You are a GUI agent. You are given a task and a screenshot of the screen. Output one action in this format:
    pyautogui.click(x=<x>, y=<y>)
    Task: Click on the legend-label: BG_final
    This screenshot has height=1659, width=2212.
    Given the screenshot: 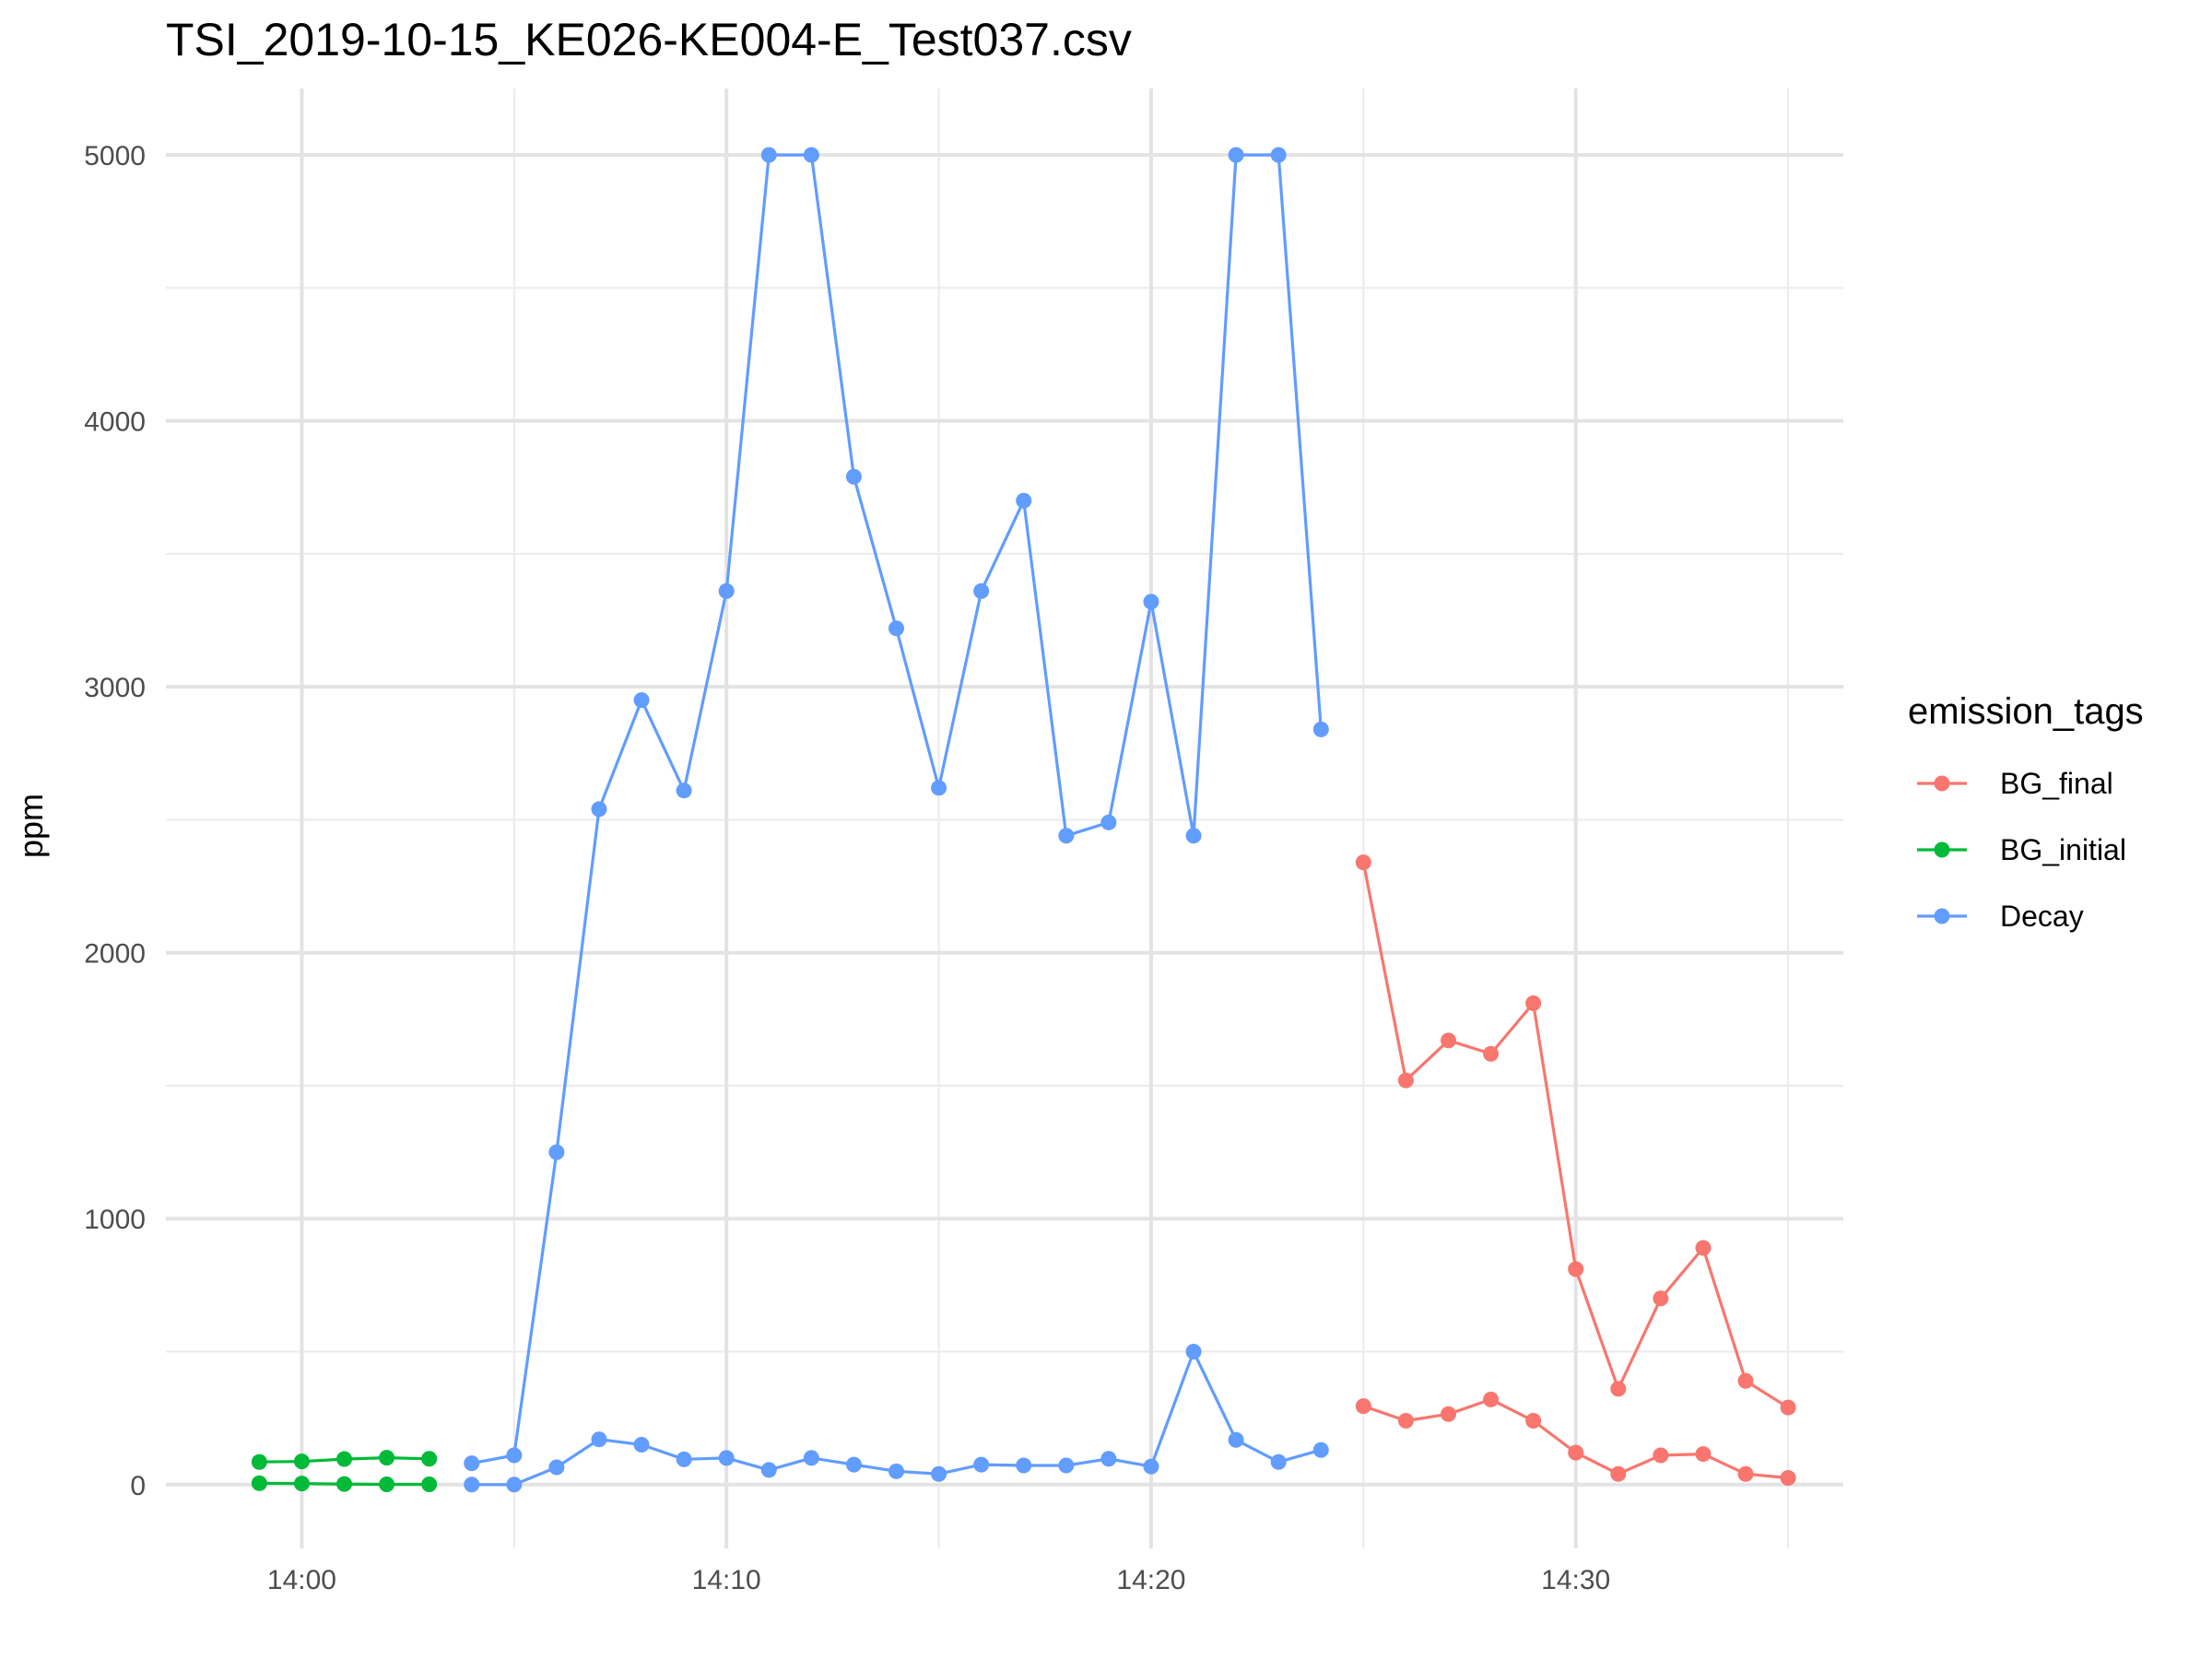 What is the action you would take?
    pyautogui.click(x=2056, y=783)
    